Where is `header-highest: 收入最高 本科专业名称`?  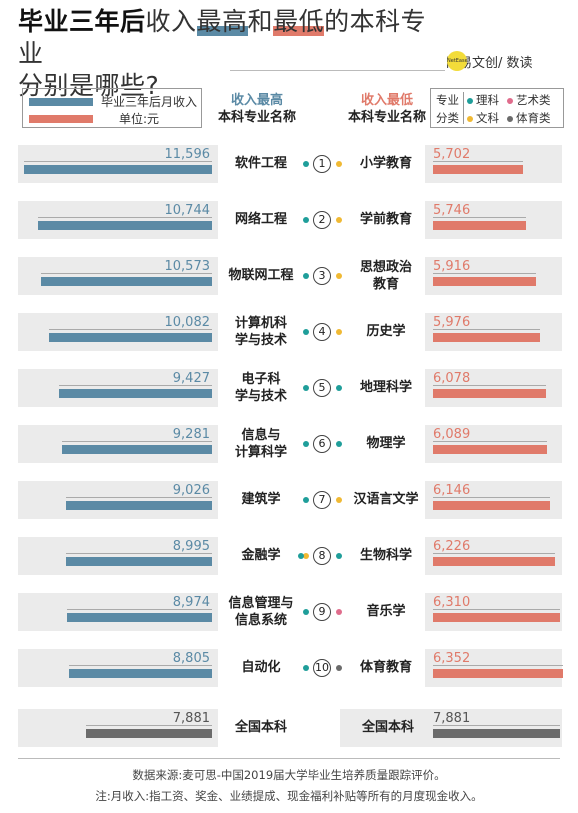
header-highest: 收入最高 本科专业名称 is located at coordinates (257, 109).